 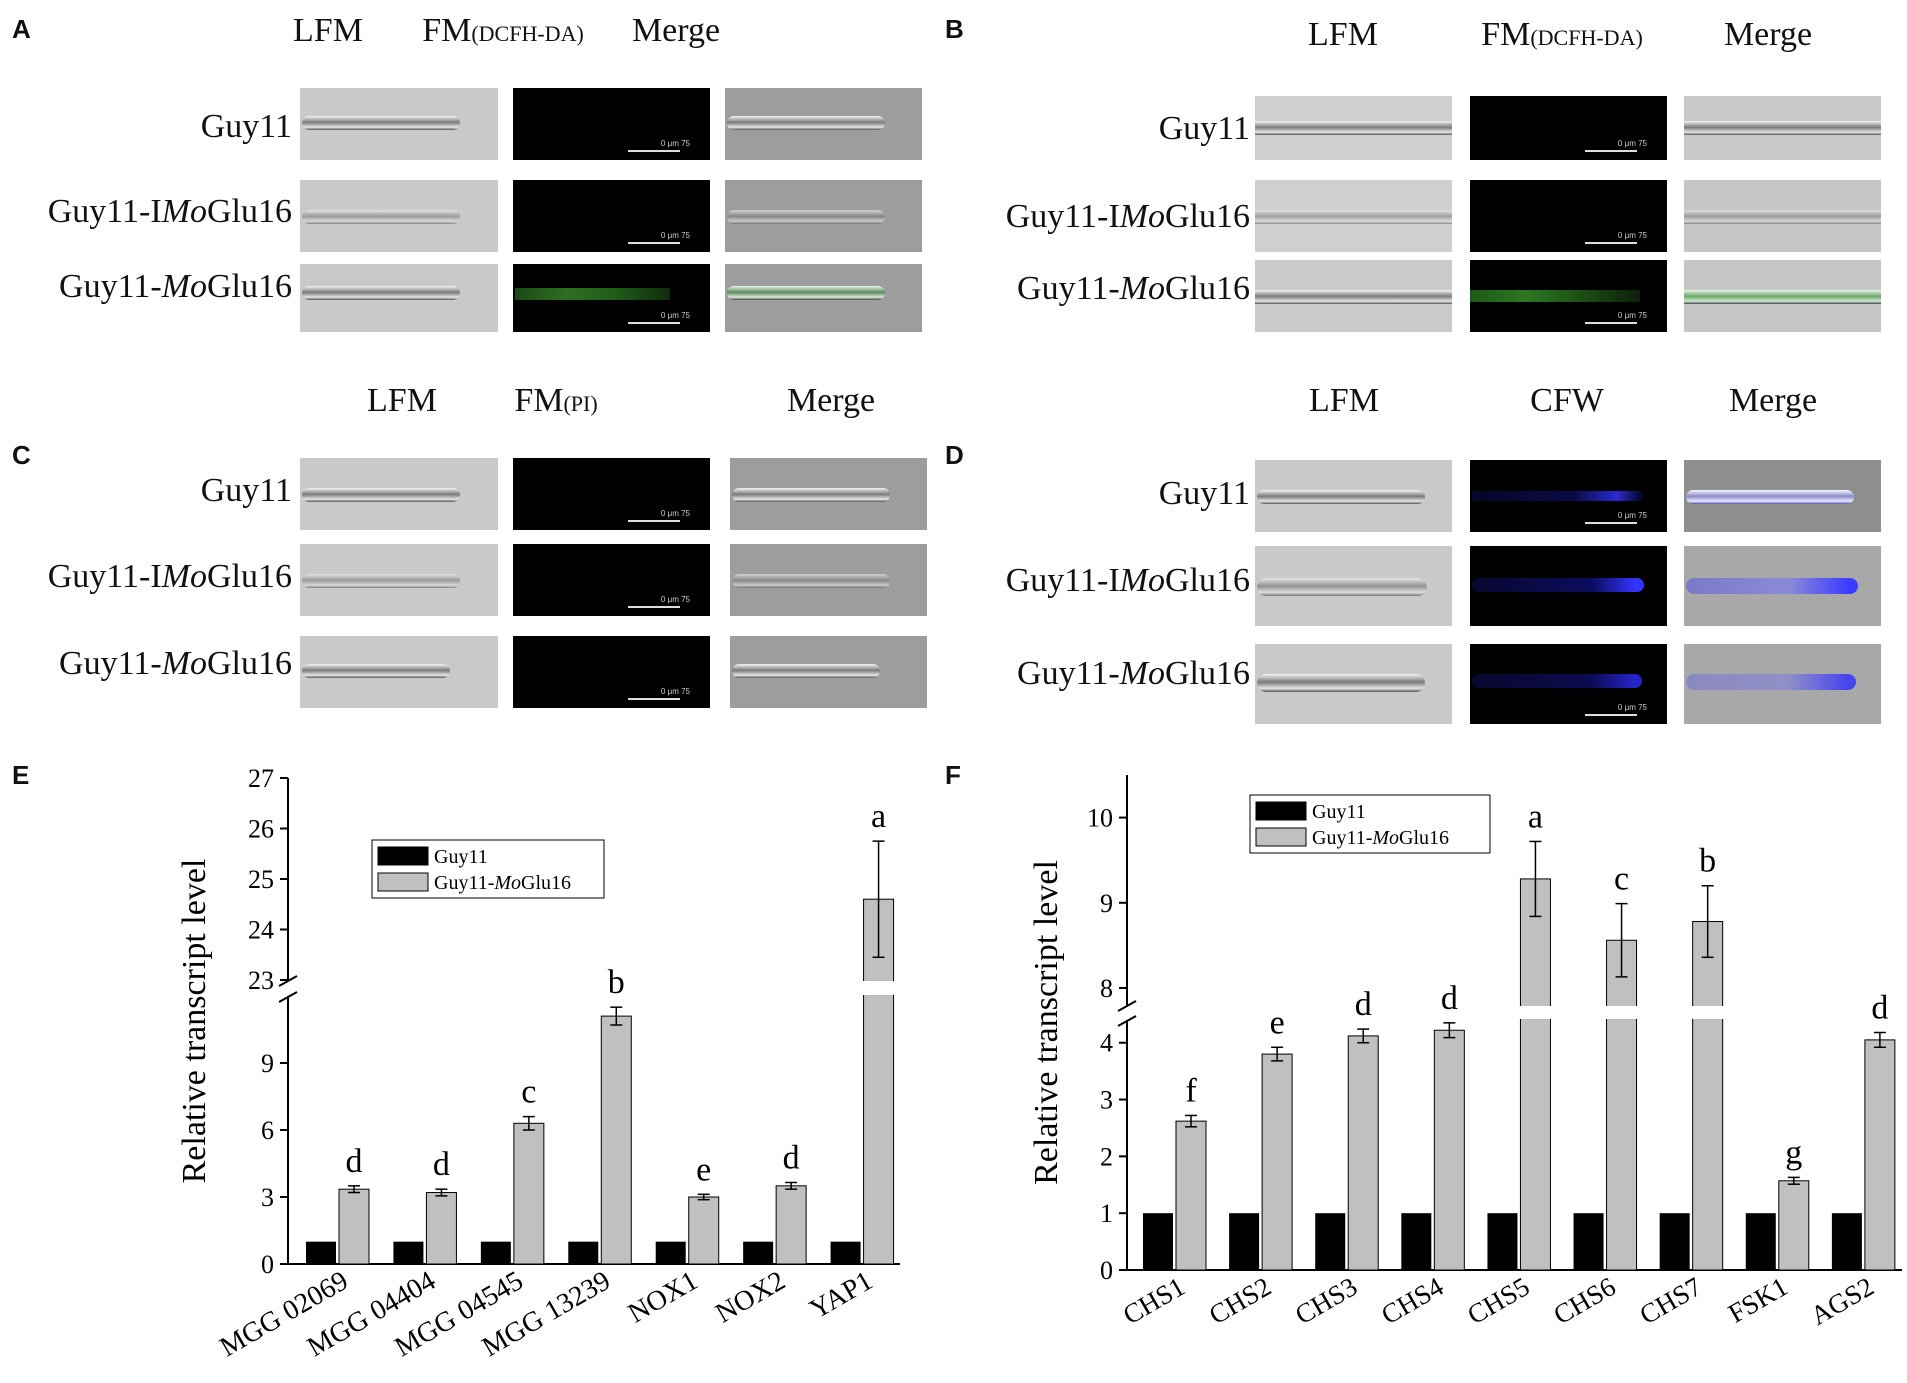 I want to click on y-tick-label: 23, so click(x=261, y=980).